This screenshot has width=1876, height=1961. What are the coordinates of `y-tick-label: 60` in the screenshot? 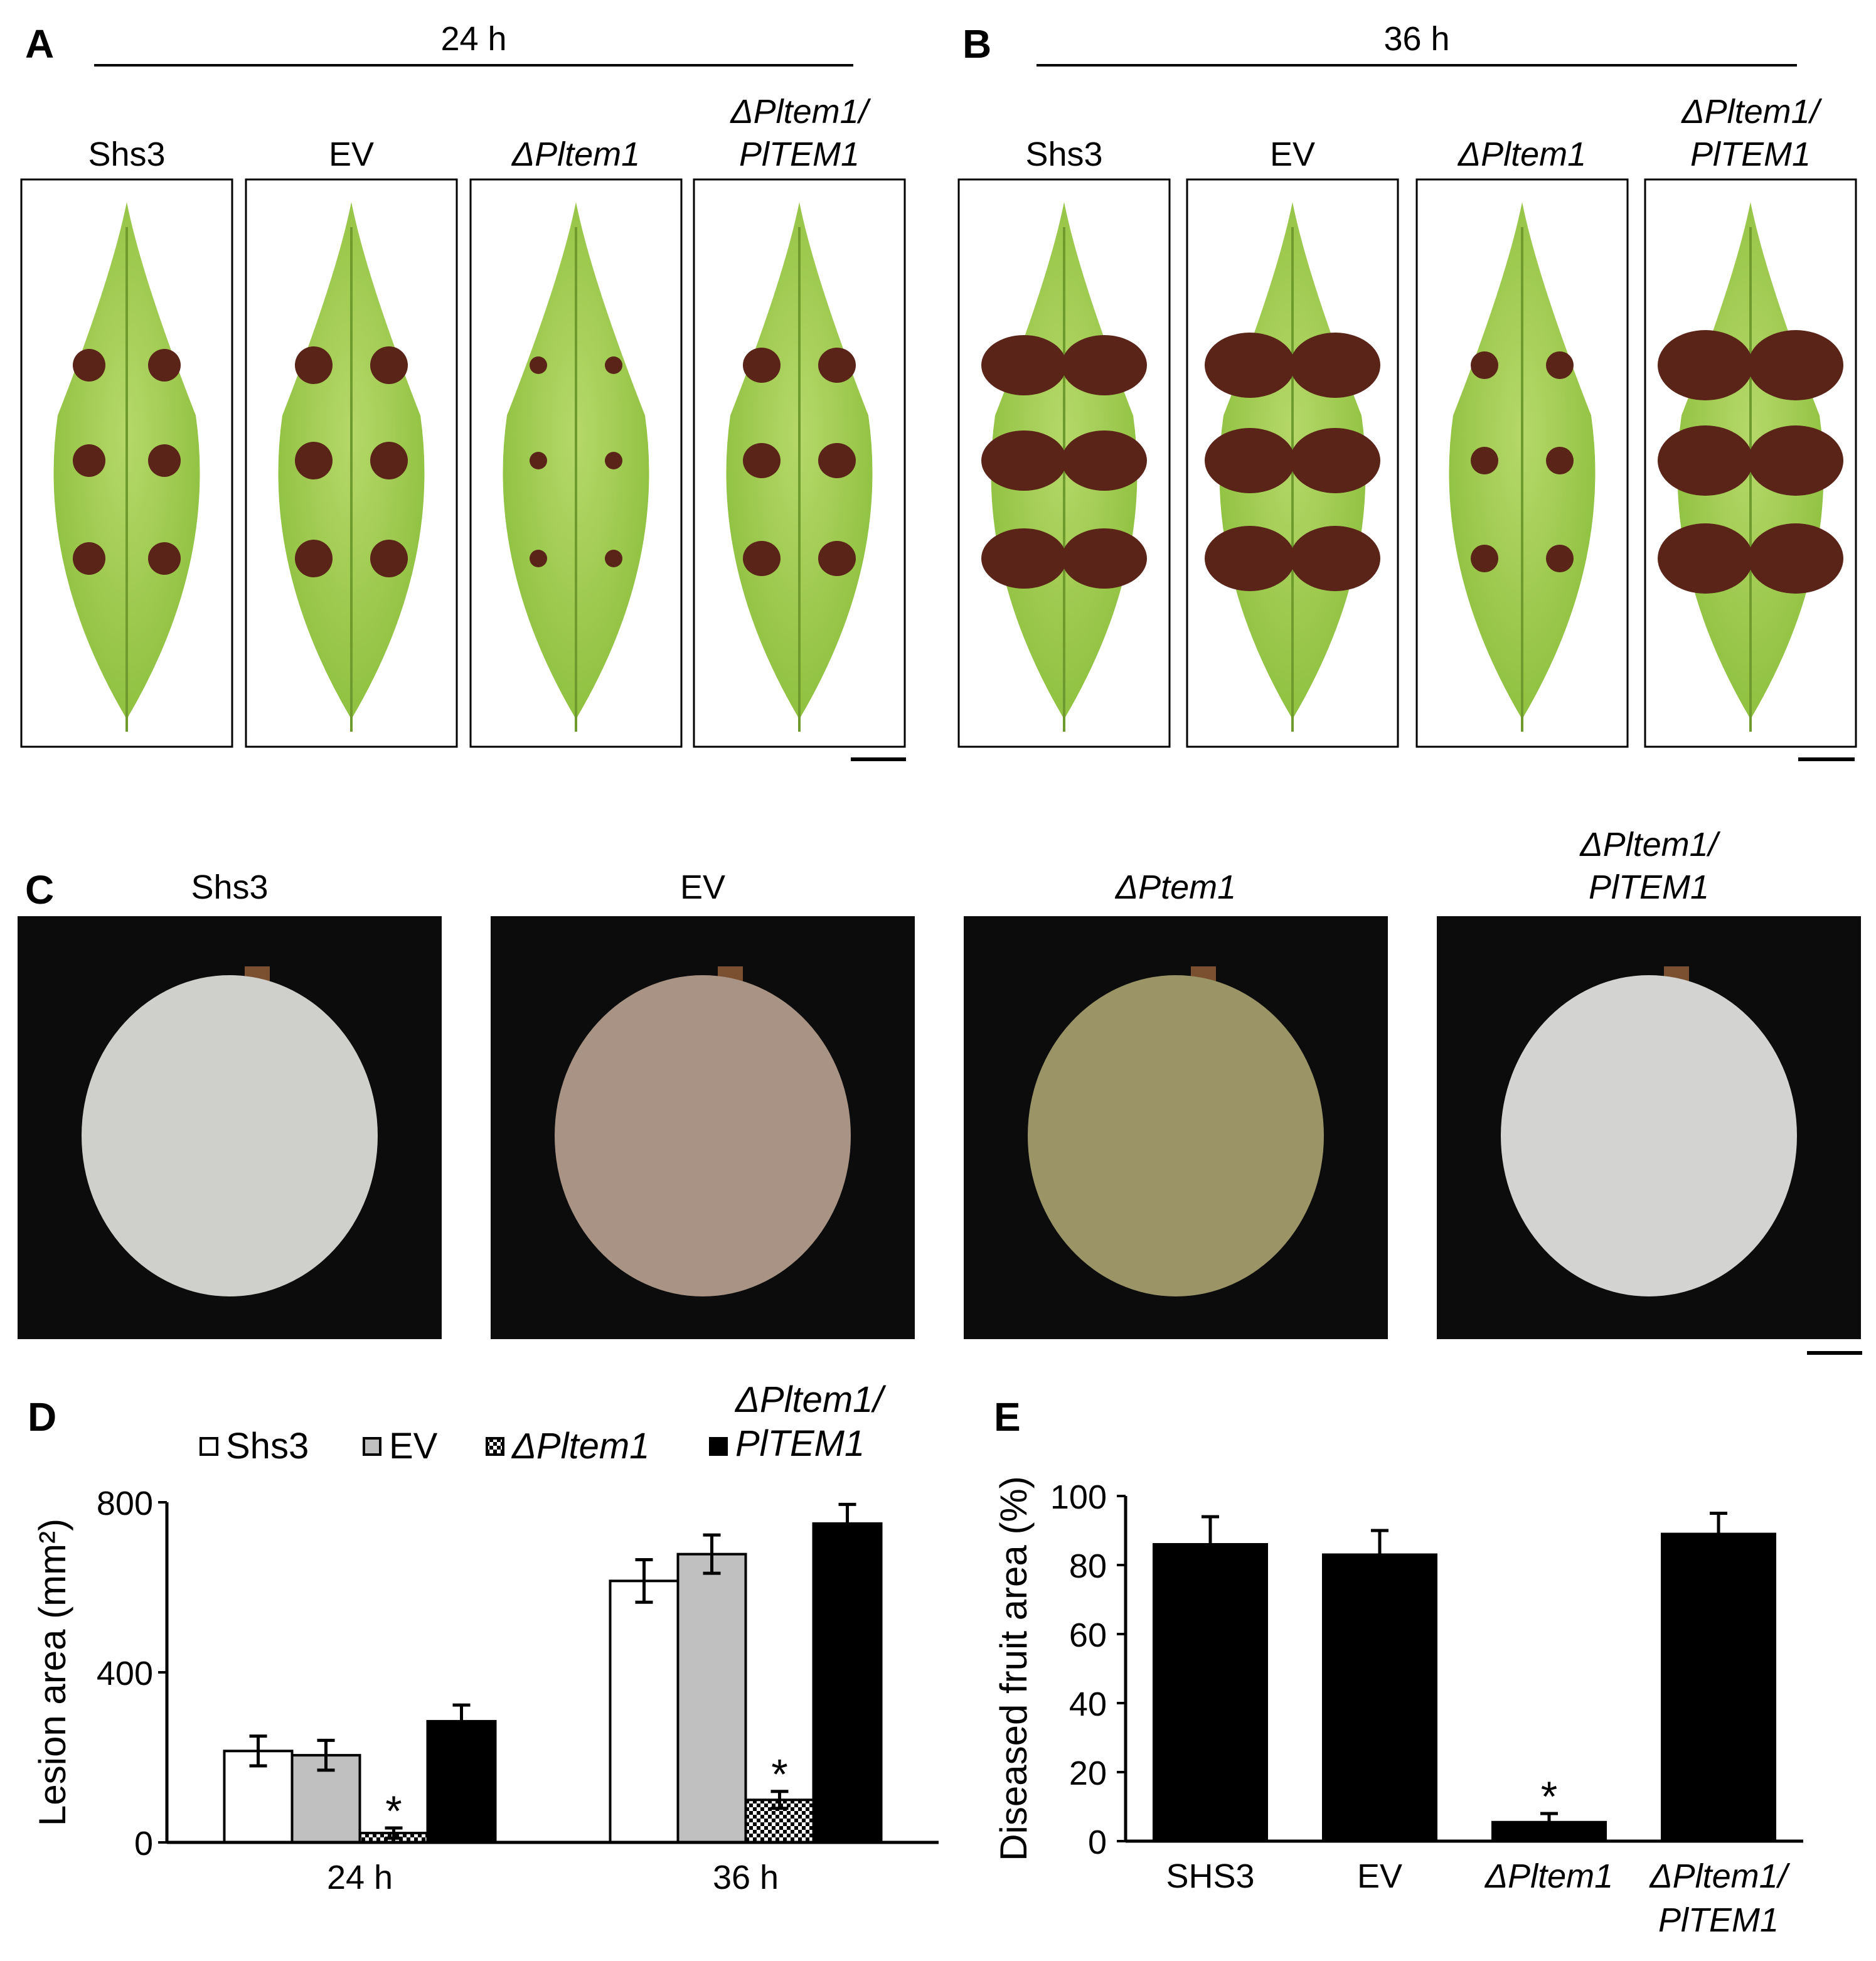 It's located at (1088, 1635).